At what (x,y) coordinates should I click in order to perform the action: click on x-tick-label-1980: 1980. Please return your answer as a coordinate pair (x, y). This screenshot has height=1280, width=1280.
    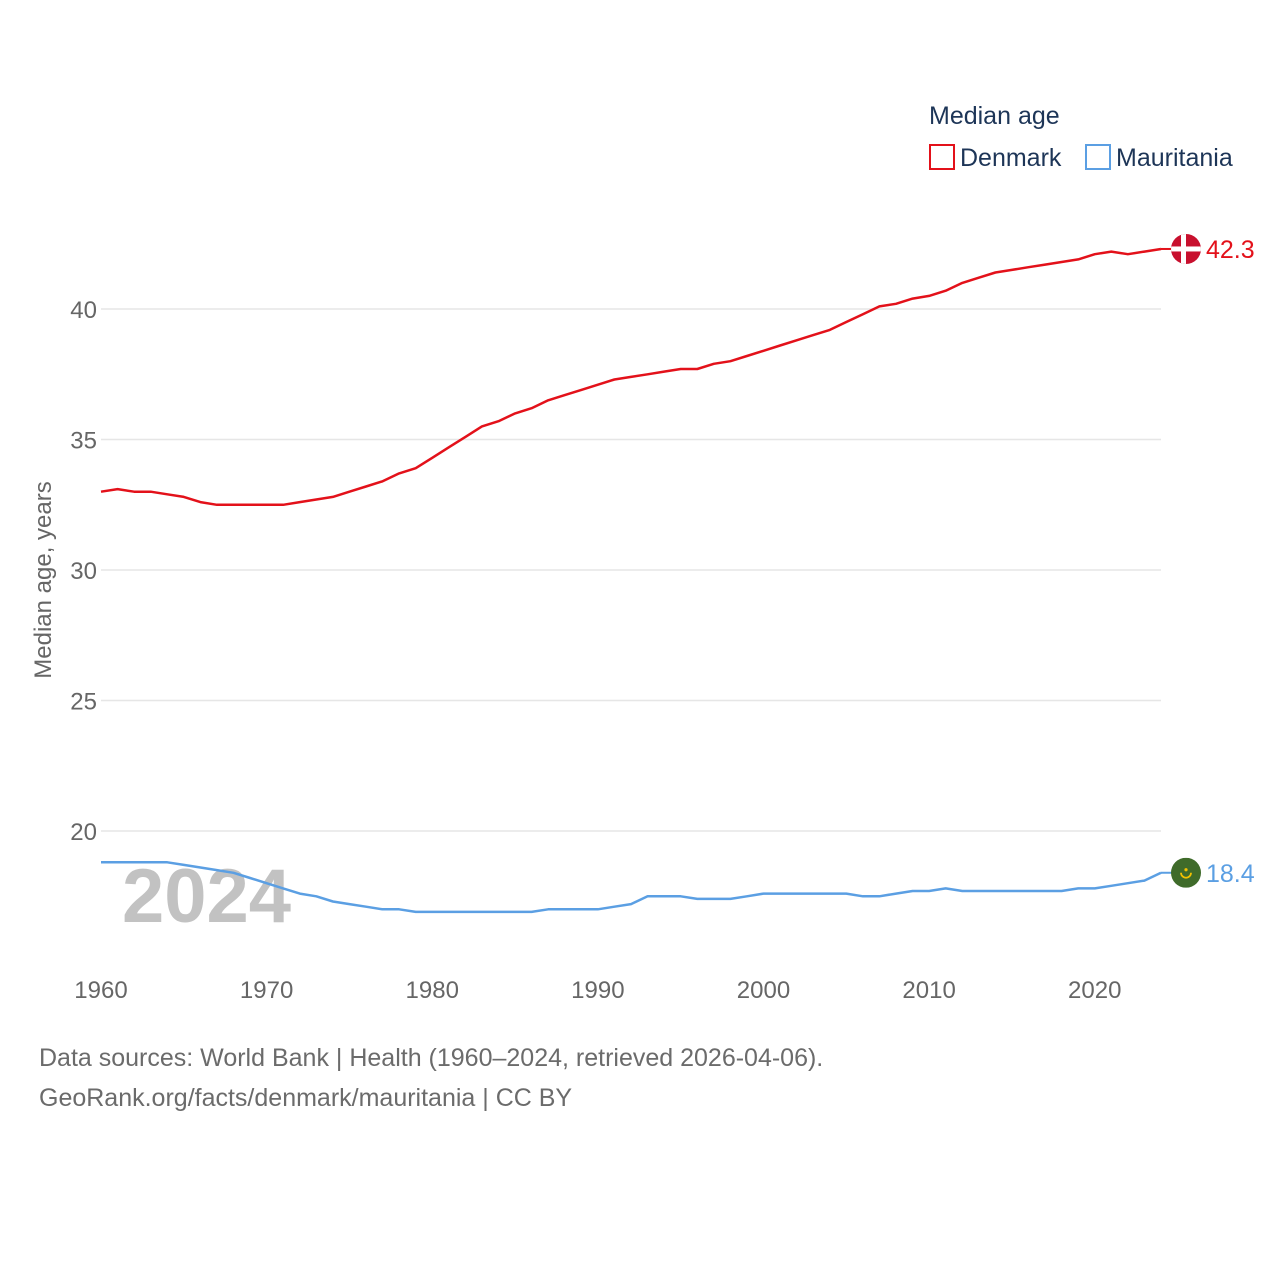
    Looking at the image, I should click on (432, 990).